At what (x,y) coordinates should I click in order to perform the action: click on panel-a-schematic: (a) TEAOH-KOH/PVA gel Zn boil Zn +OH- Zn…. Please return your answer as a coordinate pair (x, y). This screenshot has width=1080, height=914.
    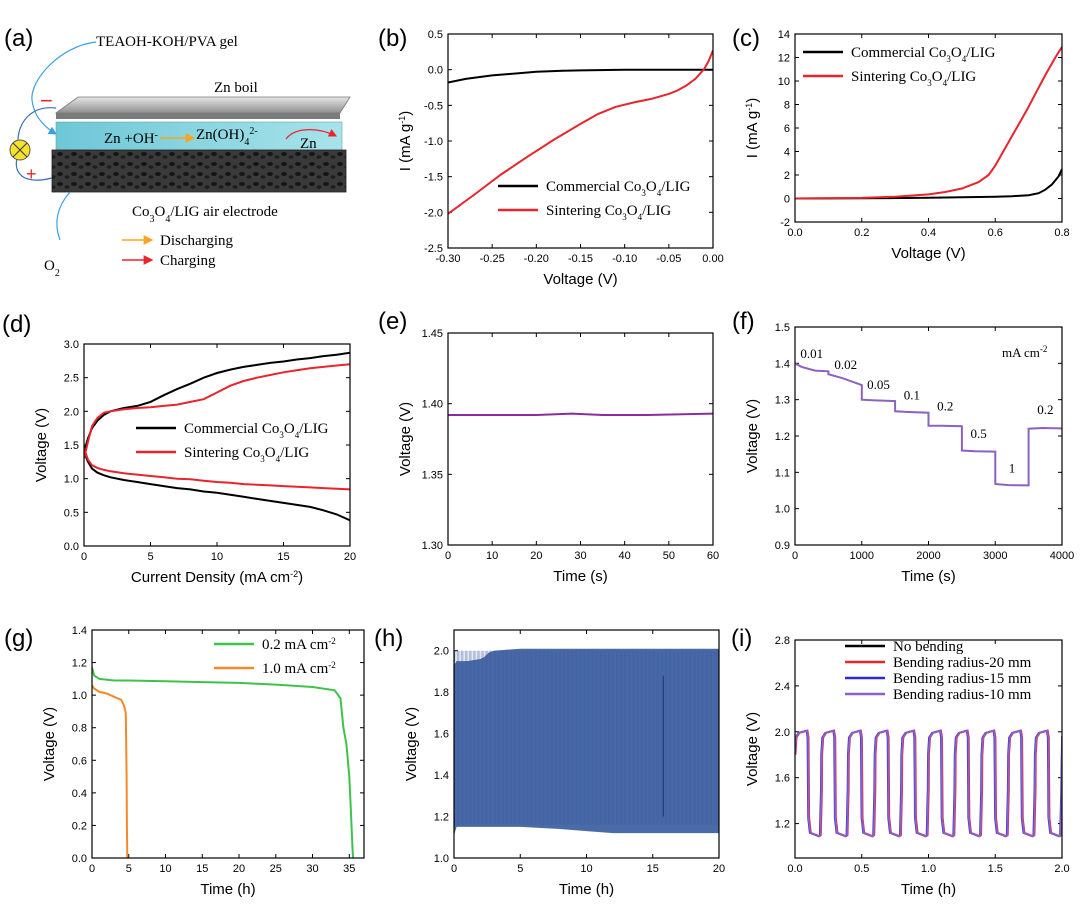
    Looking at the image, I should click on (177, 152).